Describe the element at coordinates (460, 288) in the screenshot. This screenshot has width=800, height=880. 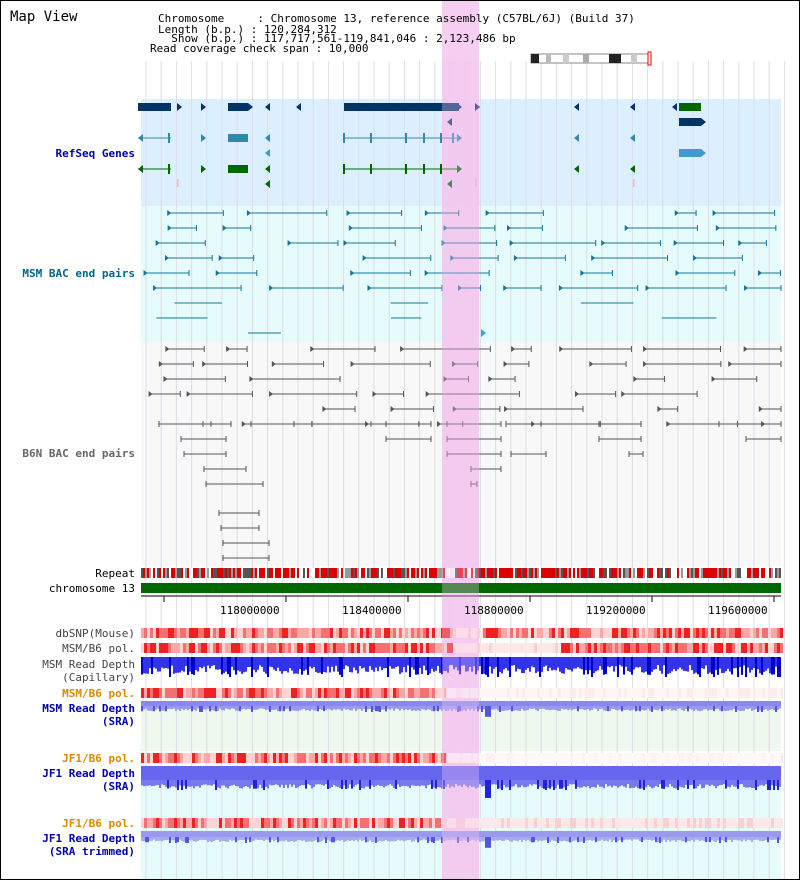
I see `msm-bac-pair` at that location.